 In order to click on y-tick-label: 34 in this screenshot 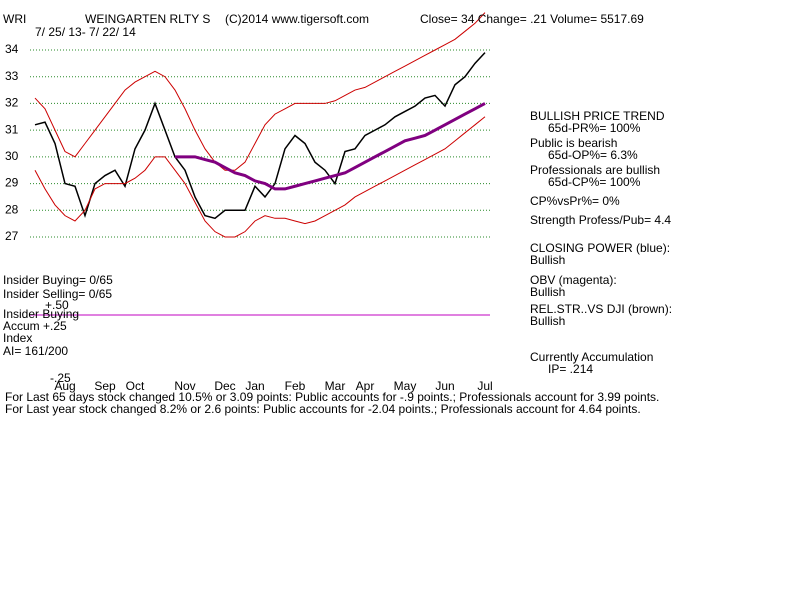, I will do `click(12, 49)`.